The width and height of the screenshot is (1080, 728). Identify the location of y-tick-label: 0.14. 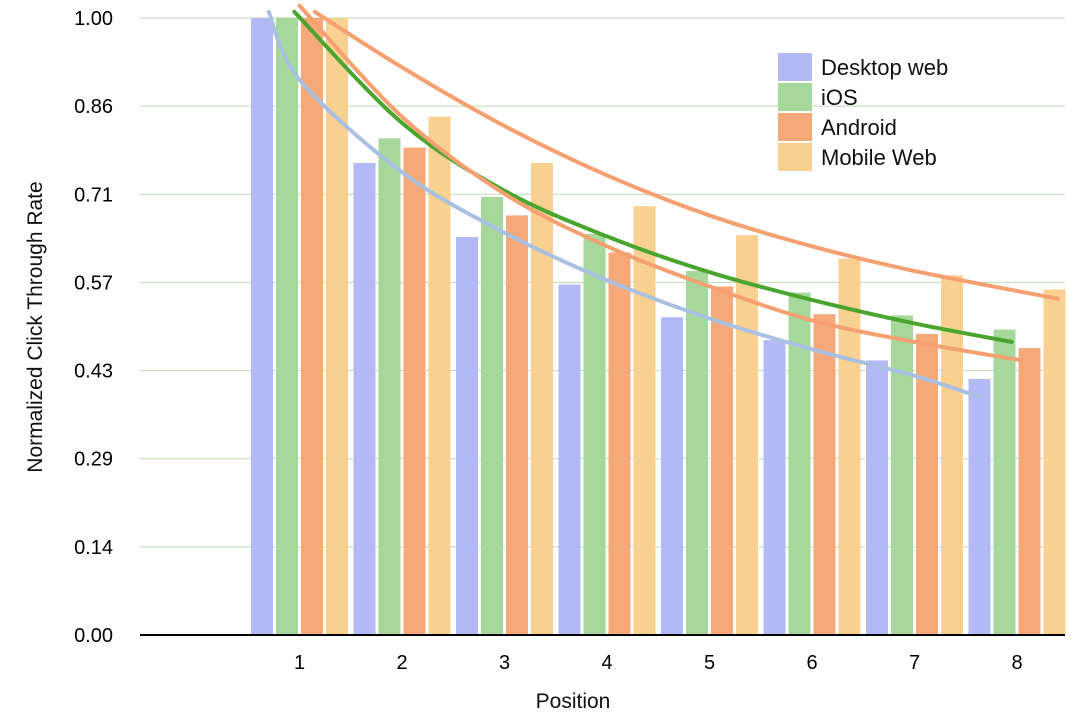
(93, 548).